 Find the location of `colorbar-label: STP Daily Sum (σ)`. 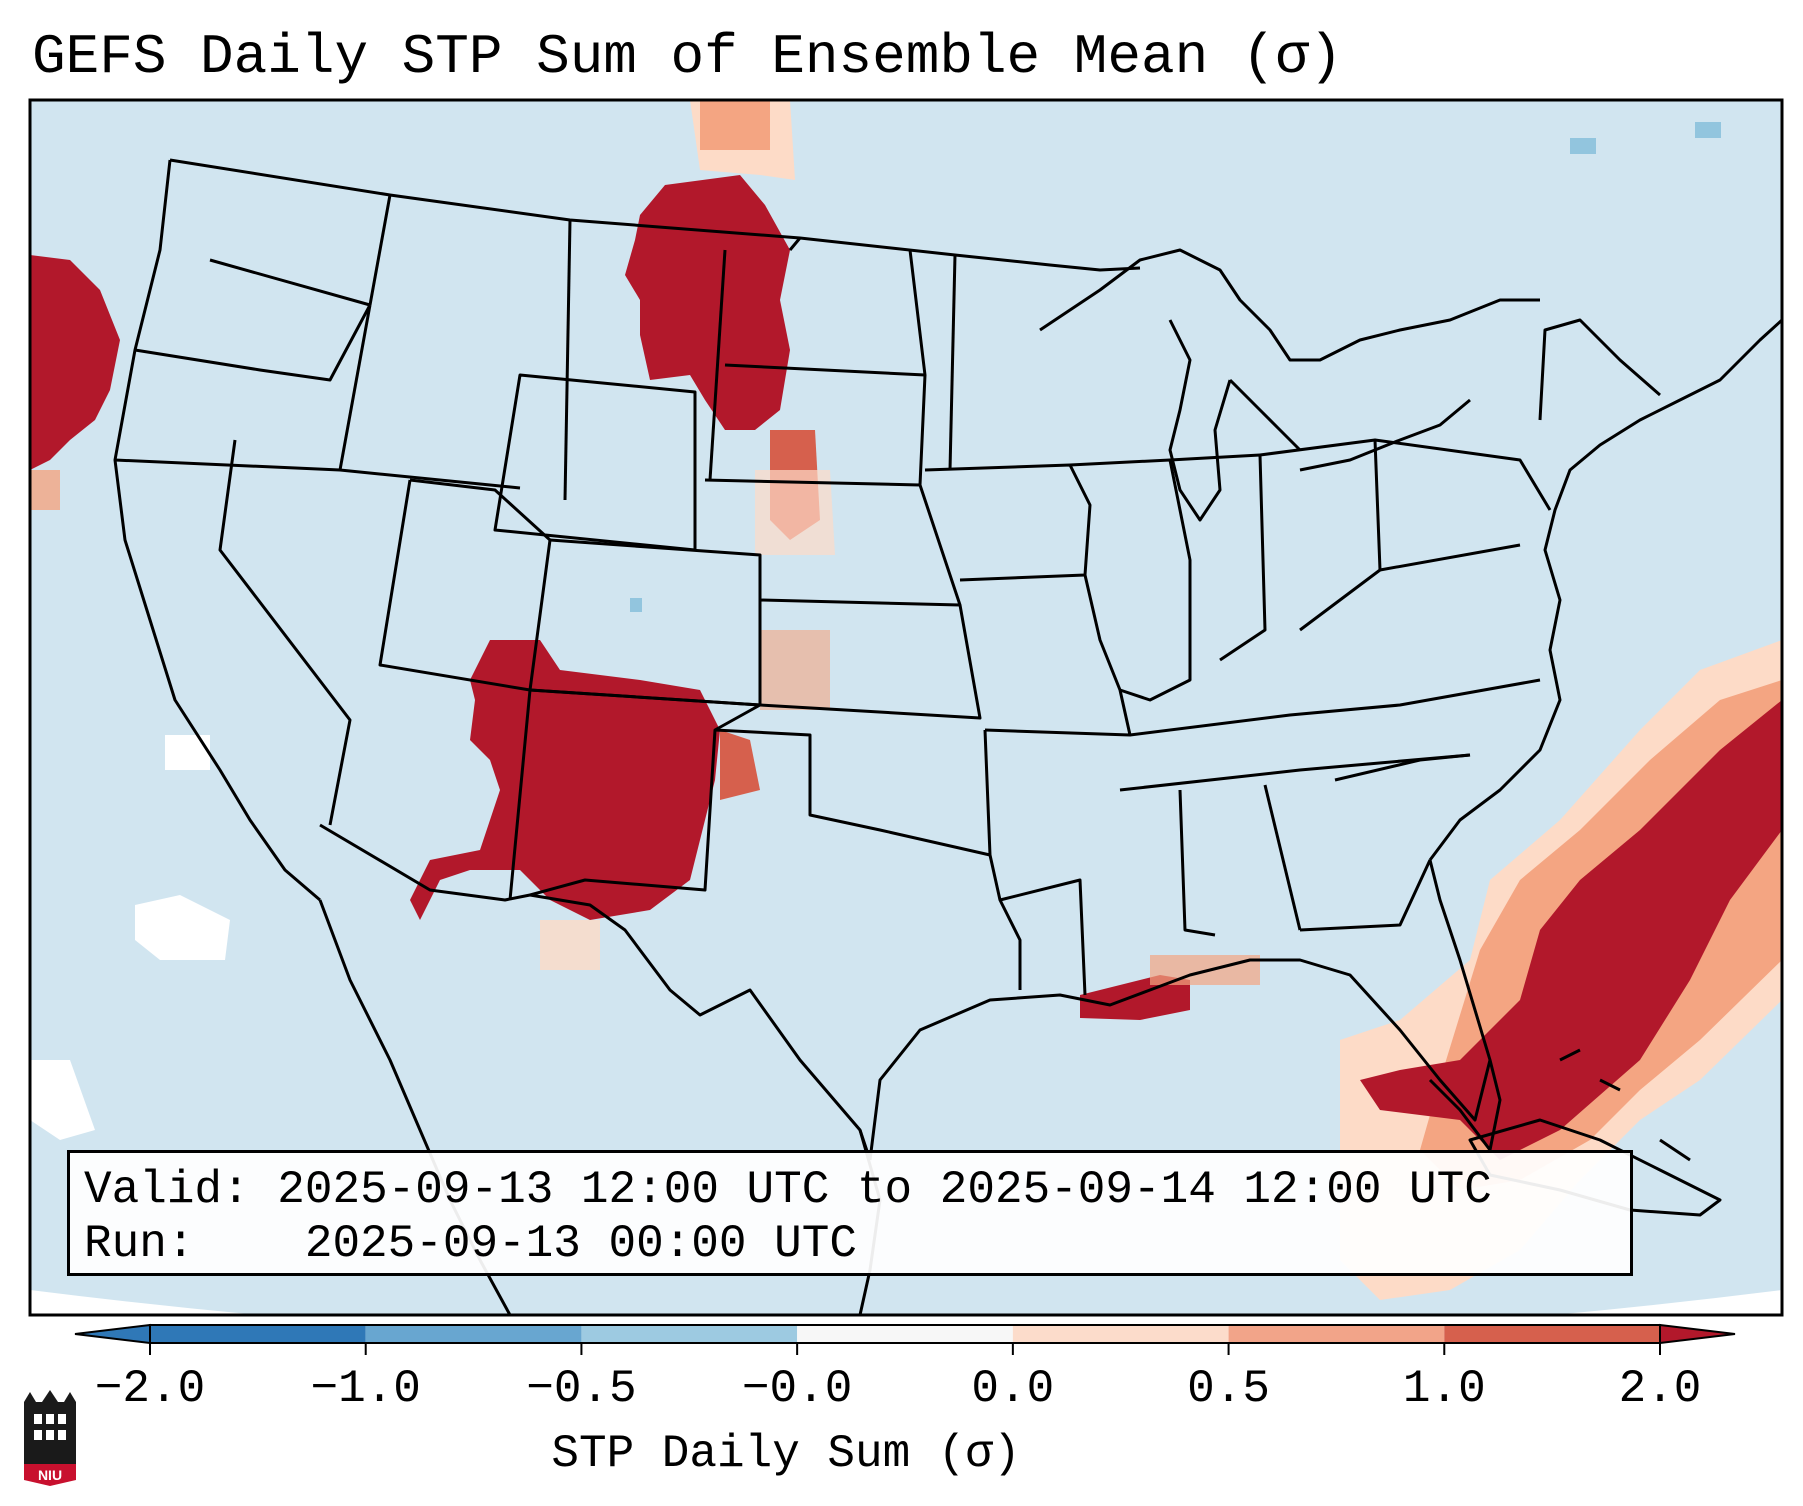

colorbar-label: STP Daily Sum (σ) is located at coordinates (786, 1454).